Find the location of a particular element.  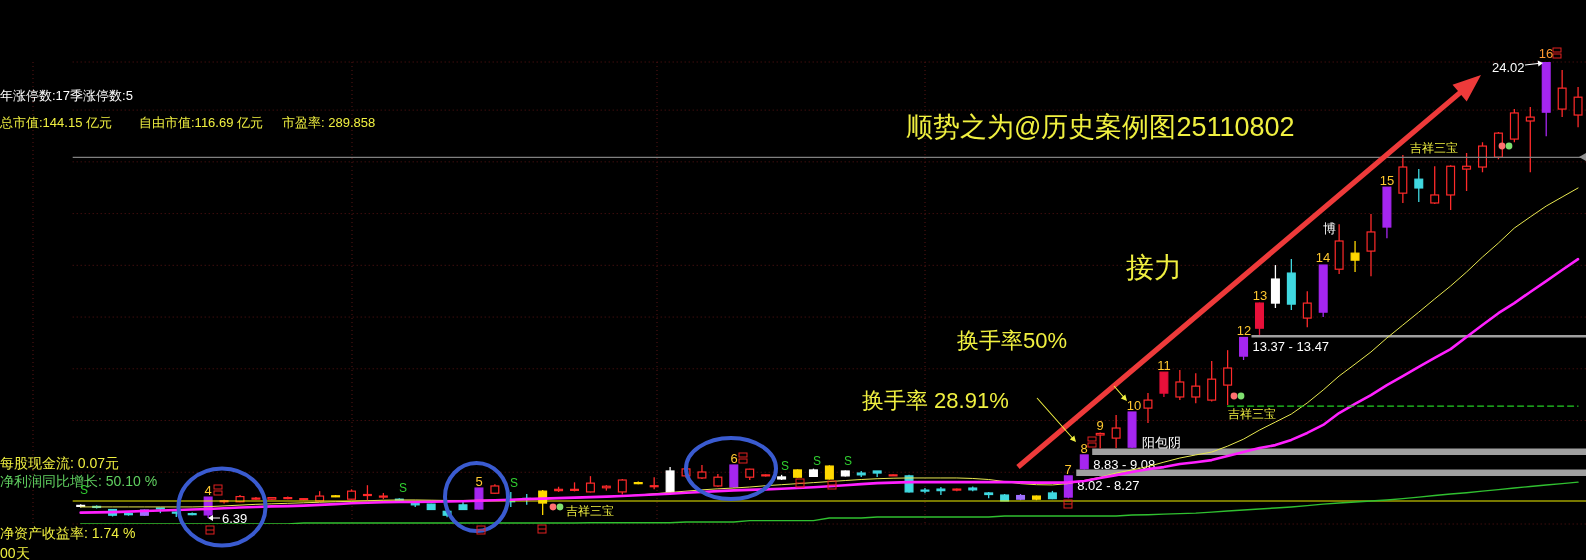

annotation: 5 is located at coordinates (479, 481).